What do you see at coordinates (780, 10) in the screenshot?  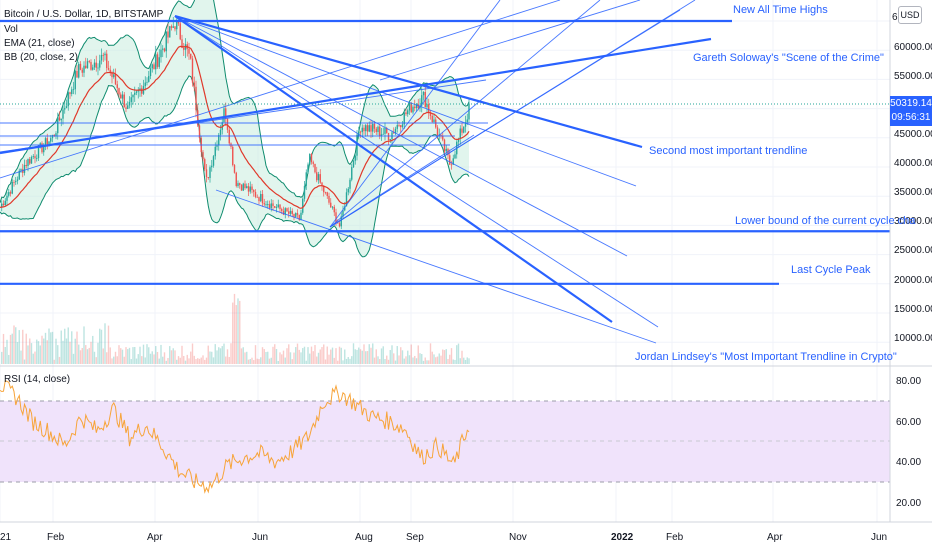 I see `annotation-ath: New All Time Highs` at bounding box center [780, 10].